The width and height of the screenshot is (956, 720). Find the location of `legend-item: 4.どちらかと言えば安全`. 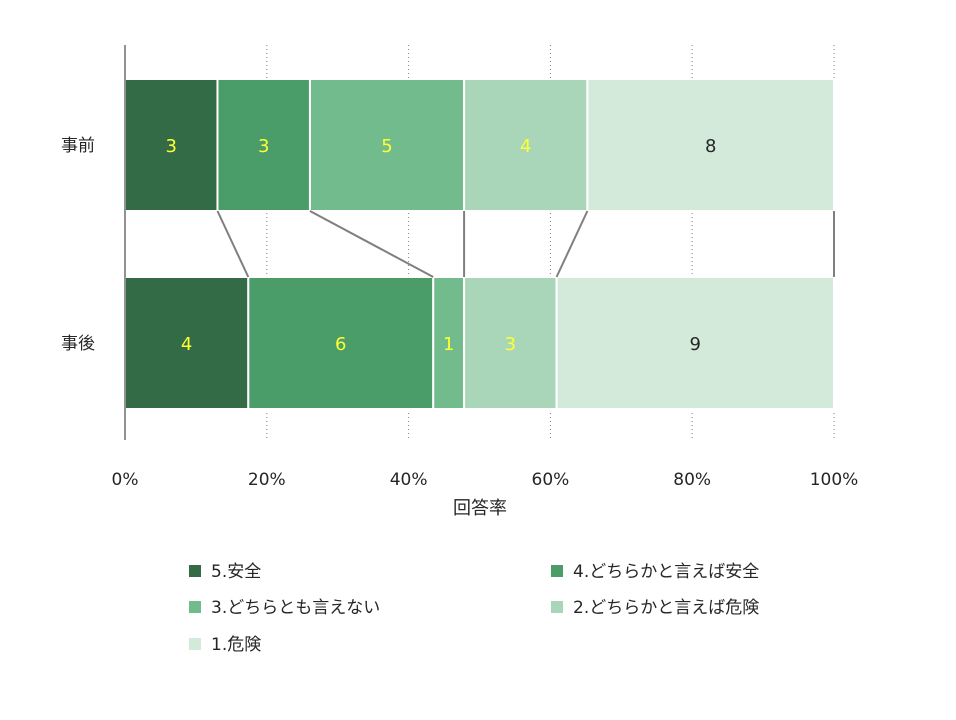

legend-item: 4.どちらかと言えば安全 is located at coordinates (655, 572).